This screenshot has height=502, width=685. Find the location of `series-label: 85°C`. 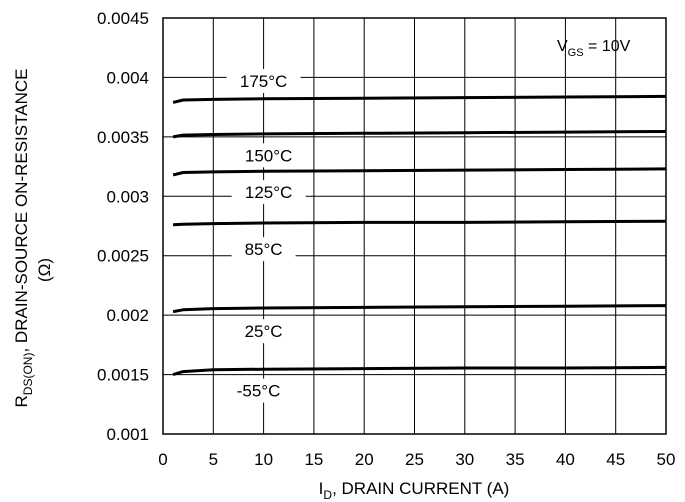

series-label: 85°C is located at coordinates (264, 249).